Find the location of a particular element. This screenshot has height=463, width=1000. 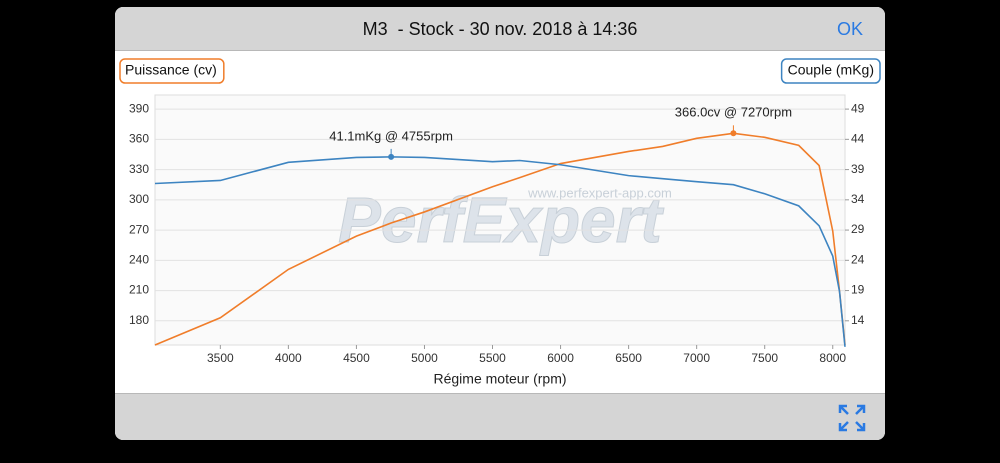

annotation-label: 366.0cv @ 7270rpm is located at coordinates (733, 112).